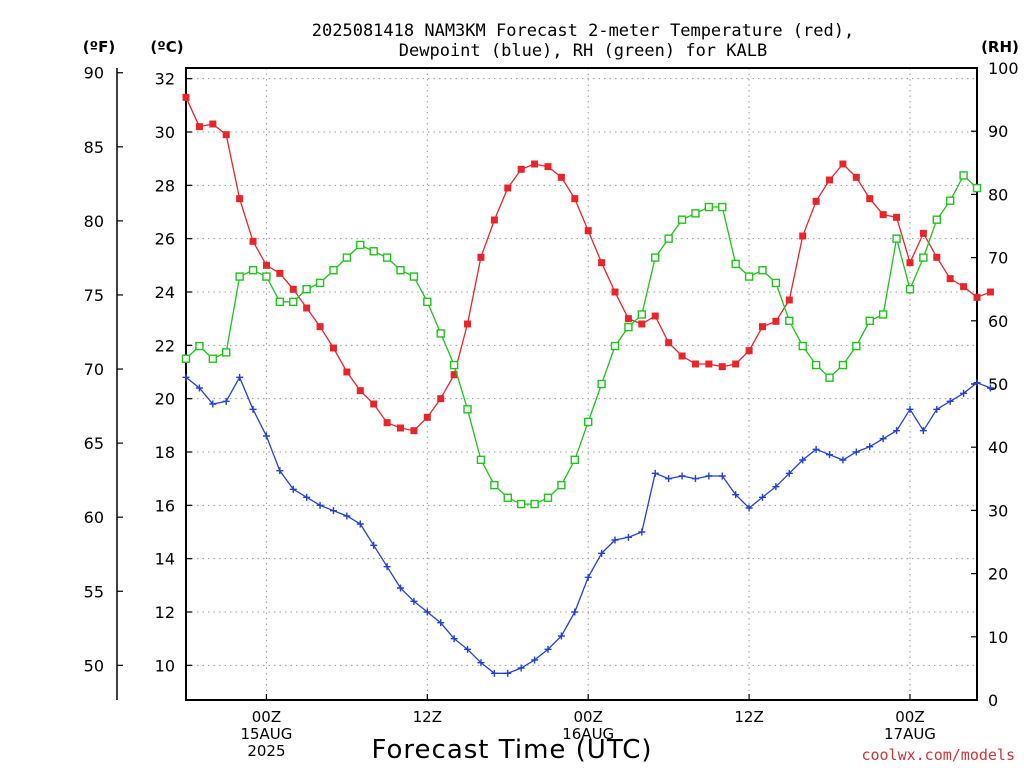  Describe the element at coordinates (998, 447) in the screenshot. I see `rh-tick-label: 40` at that location.